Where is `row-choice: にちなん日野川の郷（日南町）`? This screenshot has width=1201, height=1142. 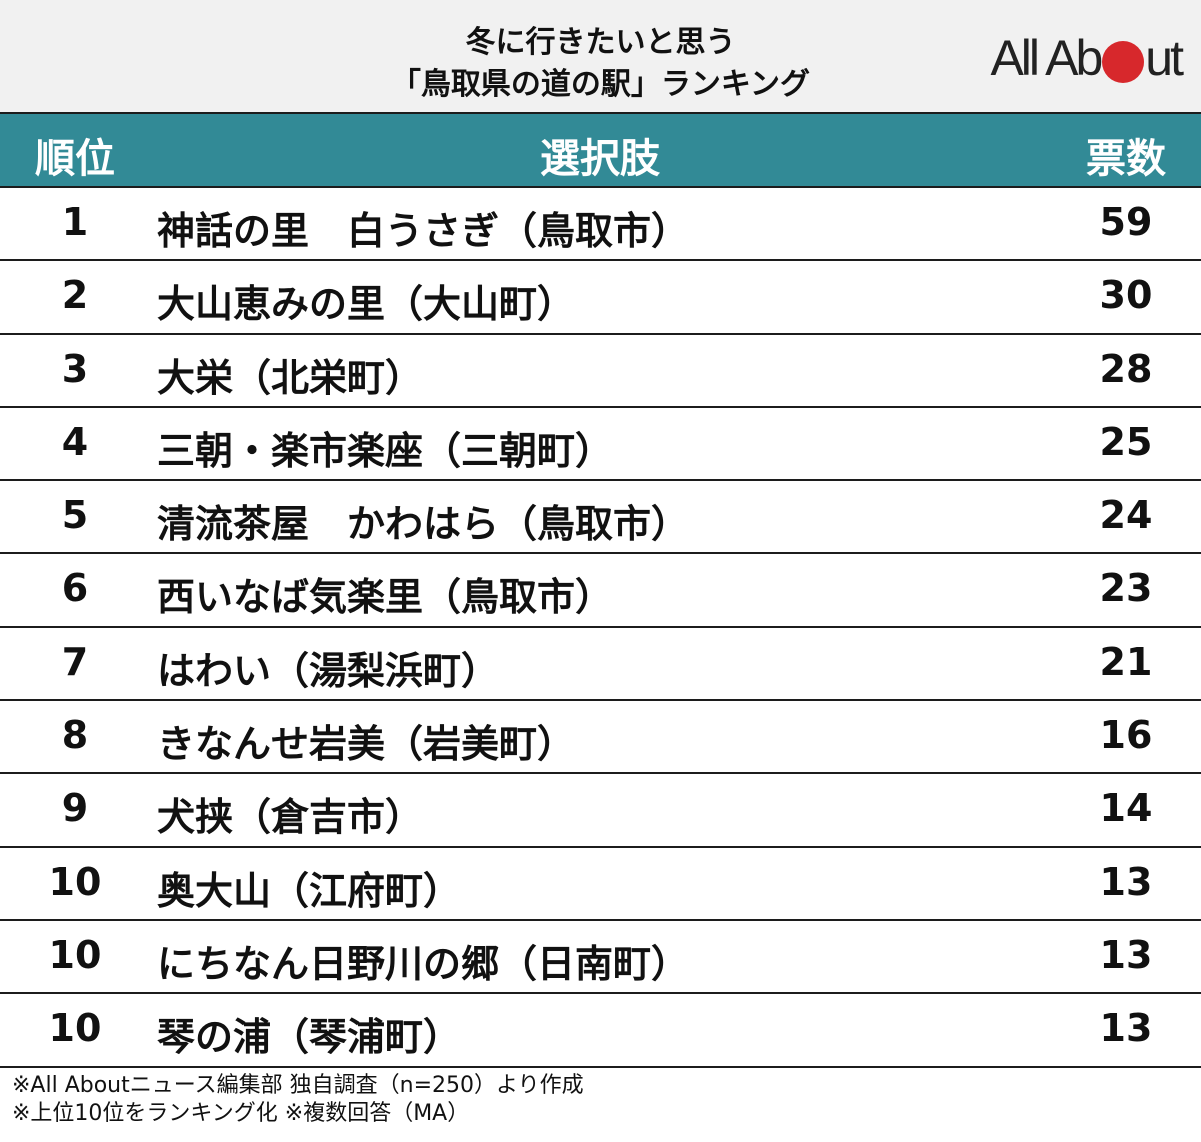
row-choice: にちなん日野川の郷（日南町） is located at coordinates (423, 963).